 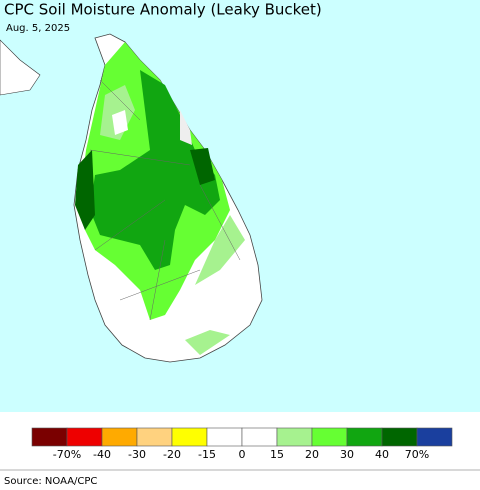 What do you see at coordinates (172, 454) in the screenshot?
I see `legend-label: -20` at bounding box center [172, 454].